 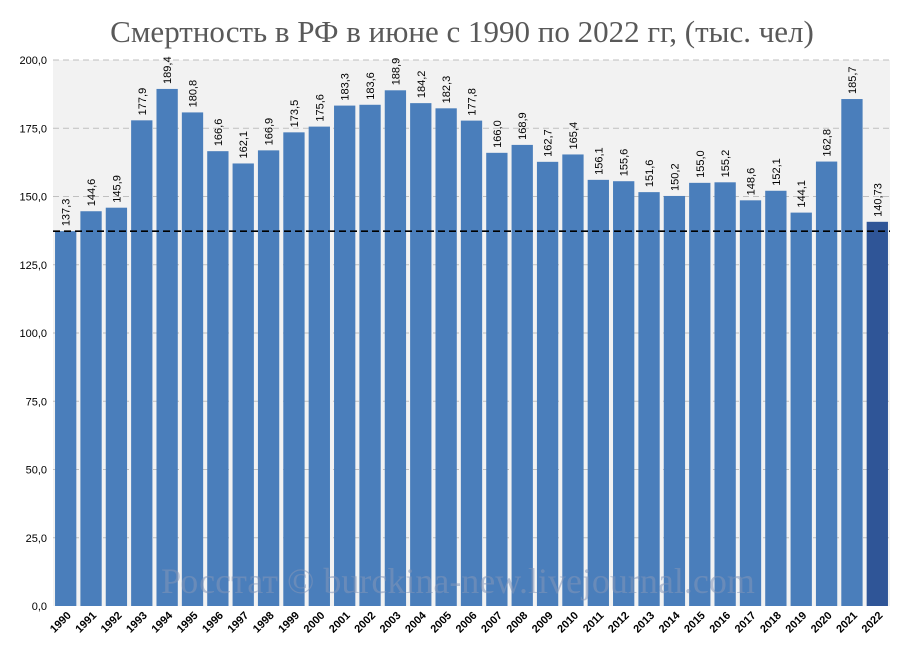 I want to click on value-label: 137,3, so click(x=67, y=213).